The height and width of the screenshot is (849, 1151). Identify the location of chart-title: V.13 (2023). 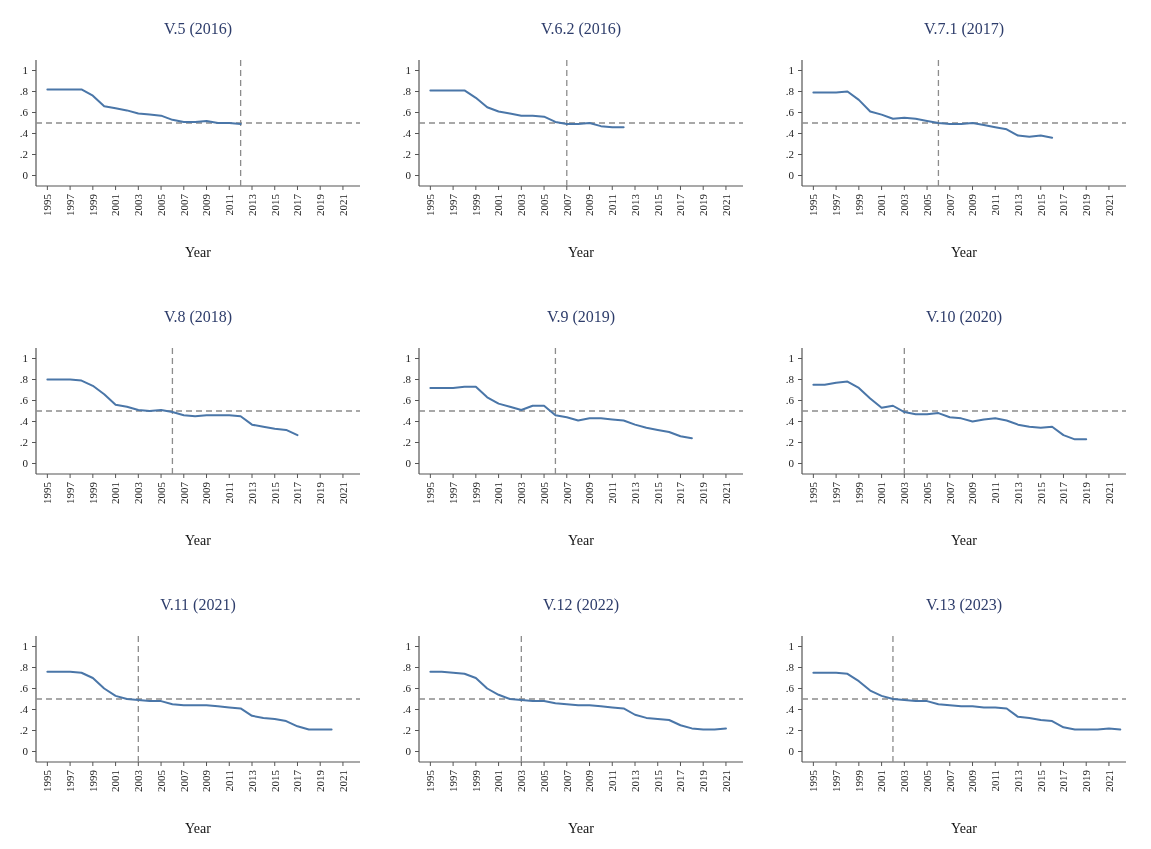
(964, 605).